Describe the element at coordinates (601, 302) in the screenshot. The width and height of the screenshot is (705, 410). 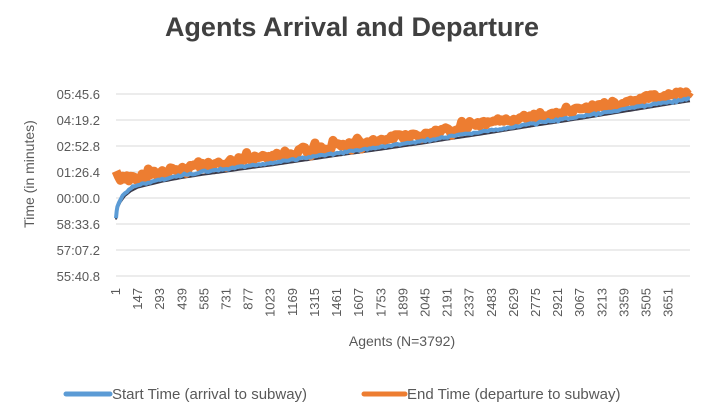
I see `x-tick-label: 3213` at that location.